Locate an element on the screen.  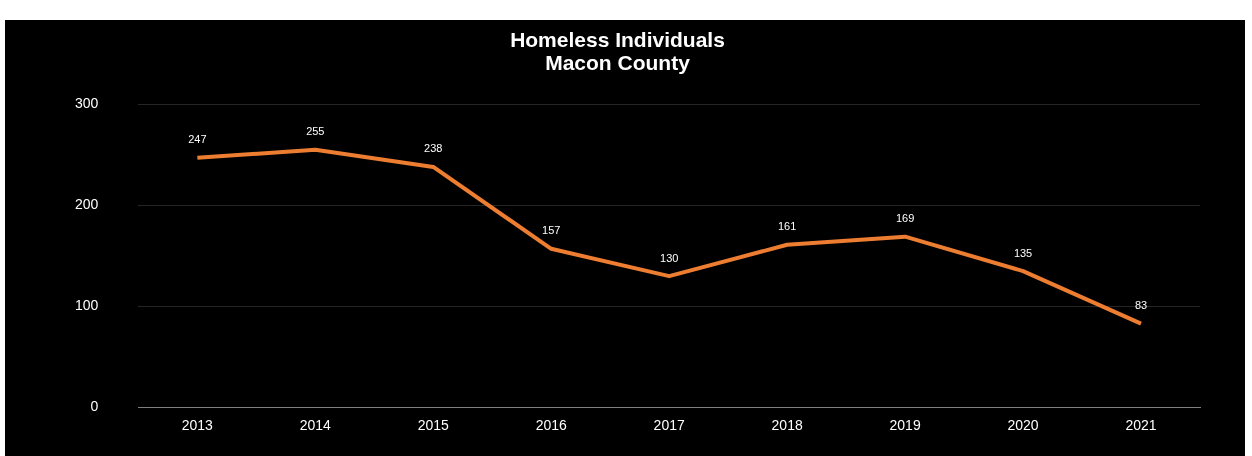
data-label: 83 is located at coordinates (1141, 305).